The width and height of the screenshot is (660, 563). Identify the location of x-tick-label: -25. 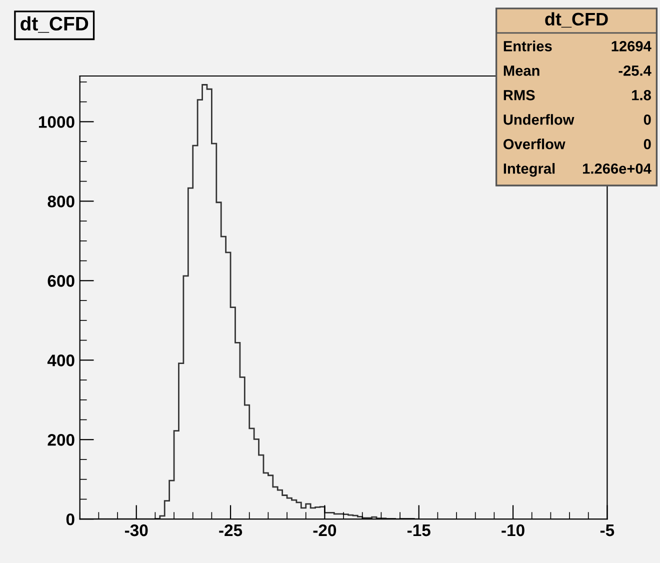
(230, 530).